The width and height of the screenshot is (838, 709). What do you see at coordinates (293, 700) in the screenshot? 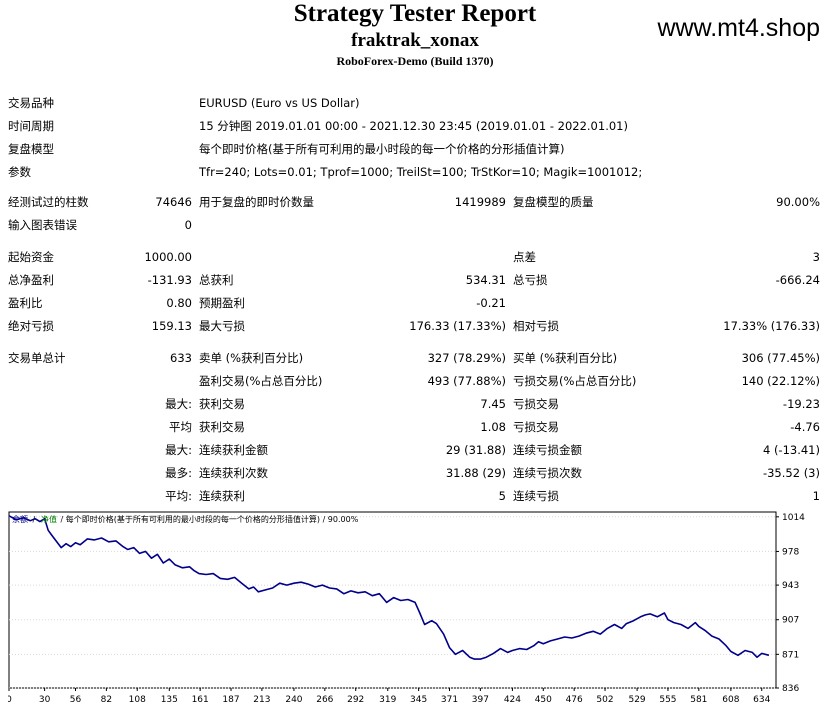
I see `x-tick-label: 240` at bounding box center [293, 700].